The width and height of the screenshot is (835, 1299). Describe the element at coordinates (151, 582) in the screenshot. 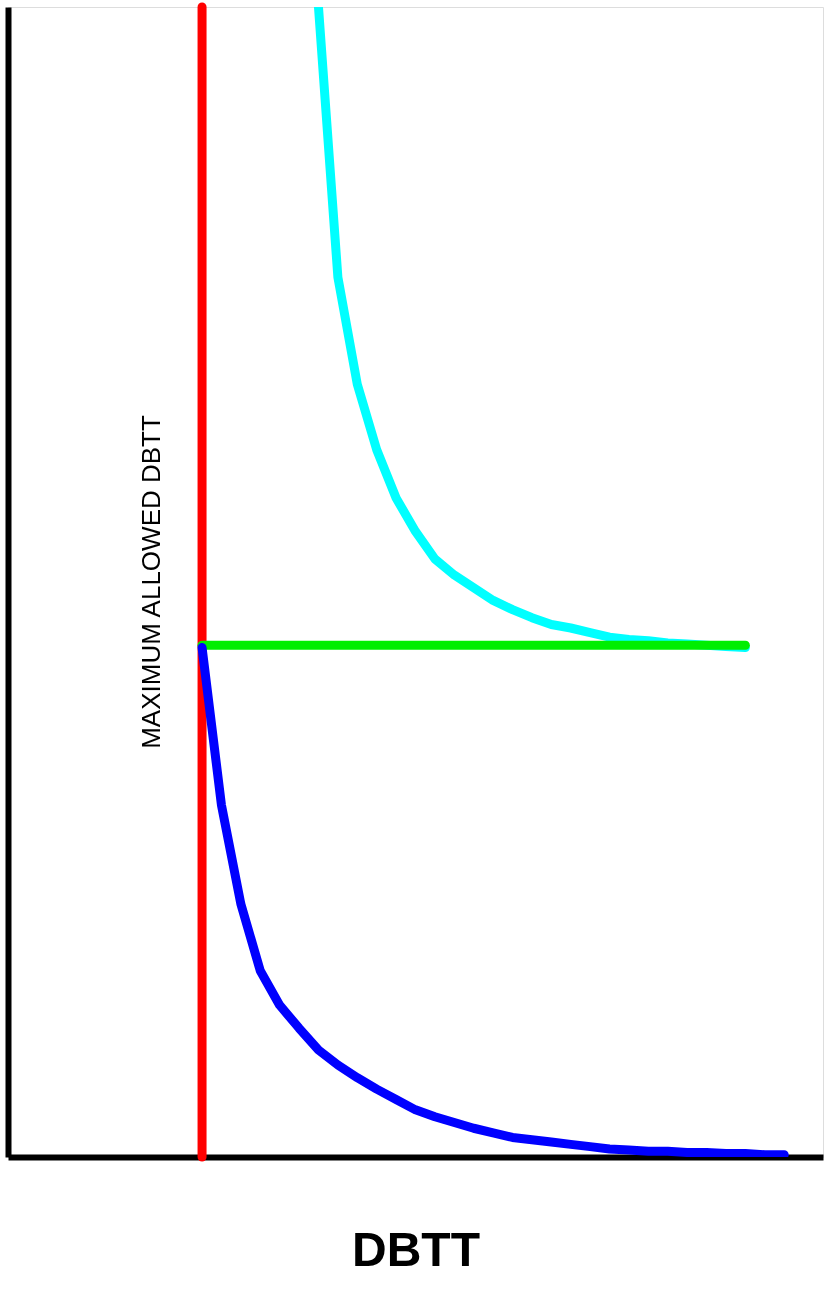

I see `annotation: MAXIMUM ALLOWED DBTT` at that location.